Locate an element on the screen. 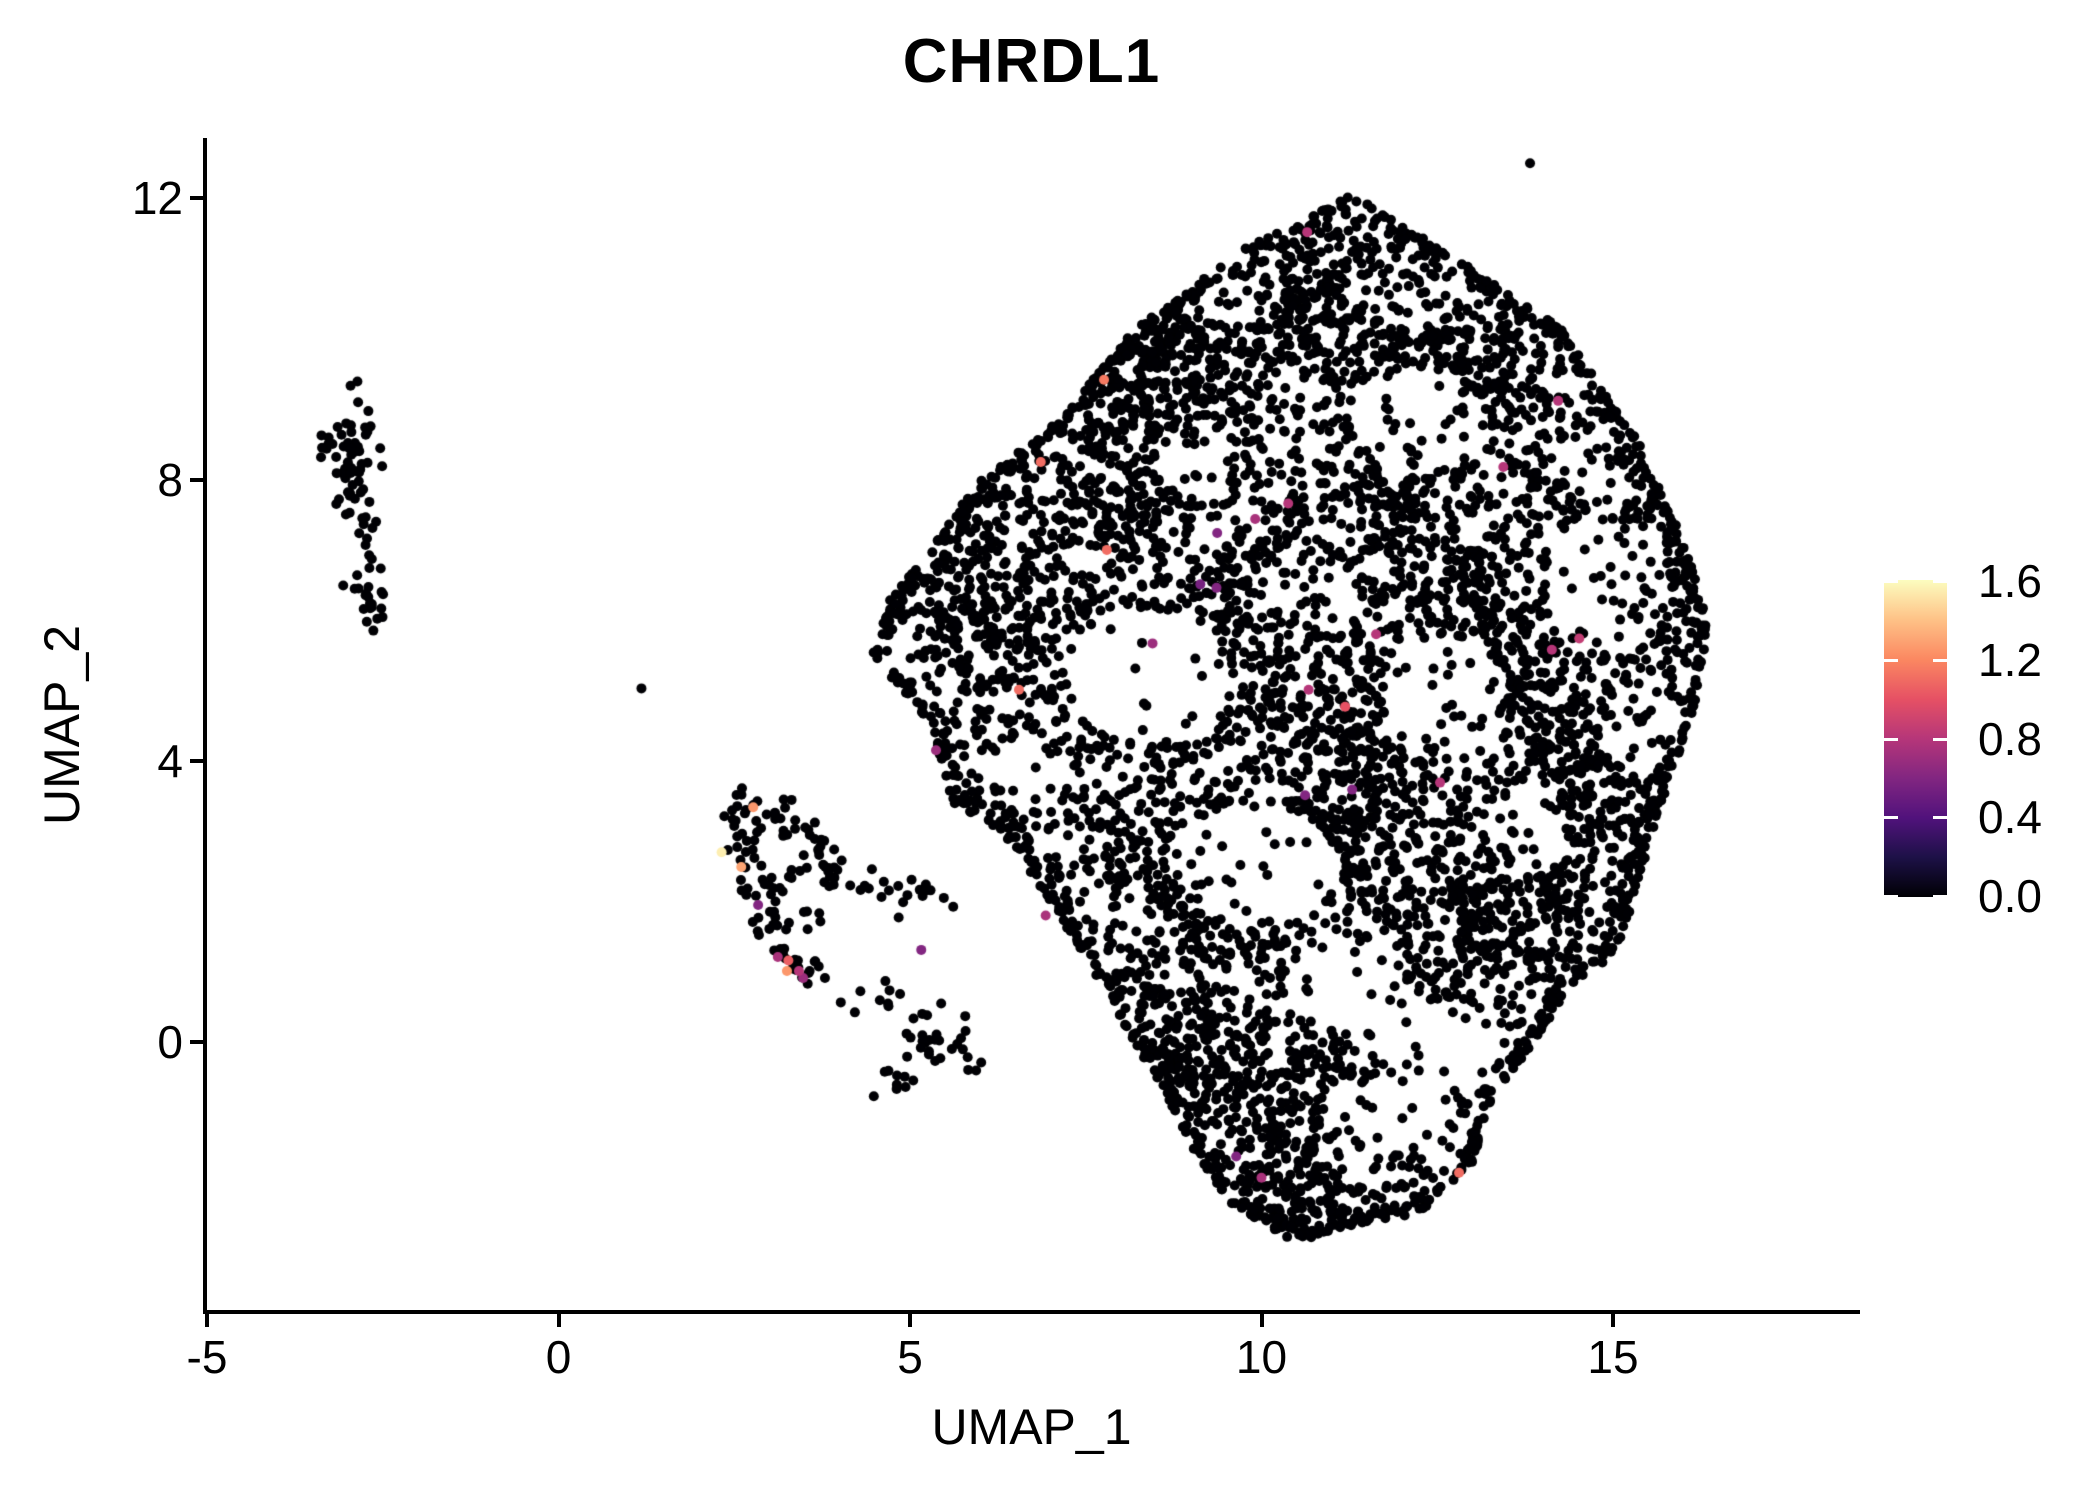 This screenshot has width=2100, height=1500. x-tick-label: 10 is located at coordinates (1261, 1357).